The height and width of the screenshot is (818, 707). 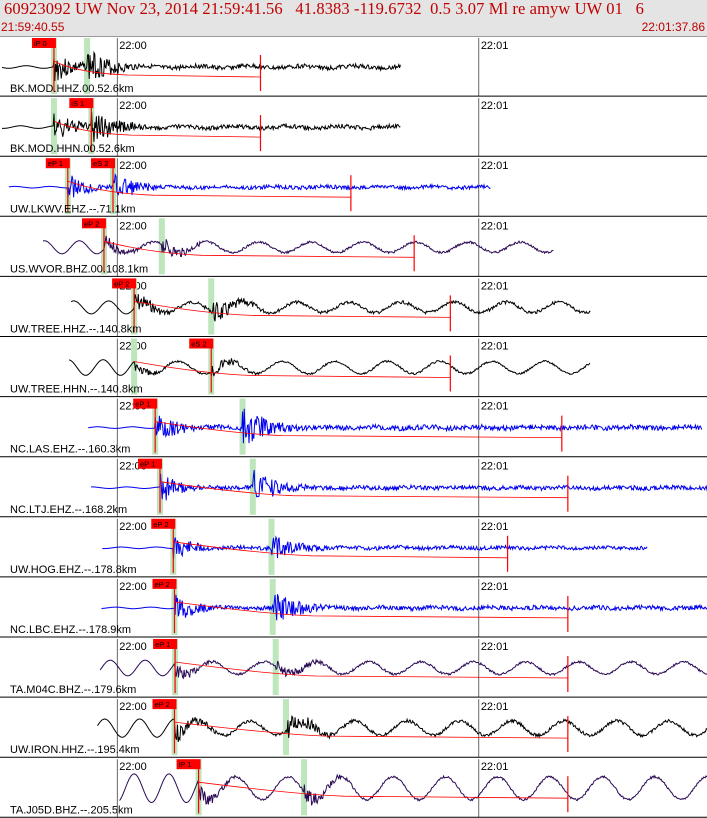 I want to click on station-label: US.WVOR.BHZ.00.108.1km, so click(x=79, y=269).